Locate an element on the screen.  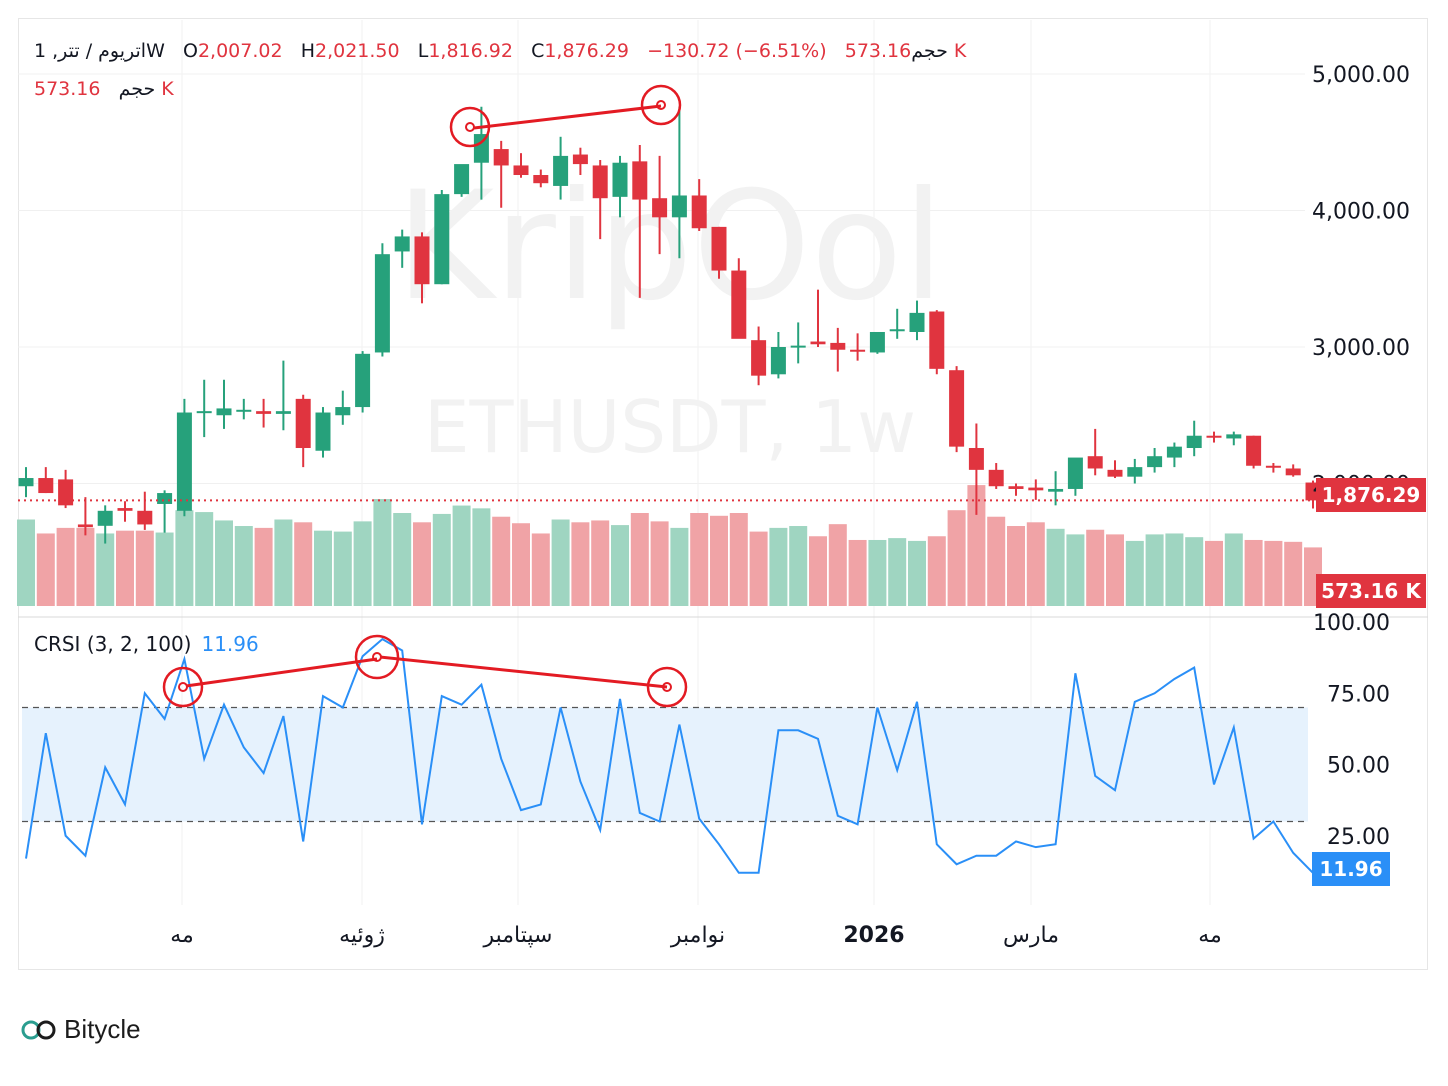
price-tick-label: 4,000.00 is located at coordinates (1361, 212).